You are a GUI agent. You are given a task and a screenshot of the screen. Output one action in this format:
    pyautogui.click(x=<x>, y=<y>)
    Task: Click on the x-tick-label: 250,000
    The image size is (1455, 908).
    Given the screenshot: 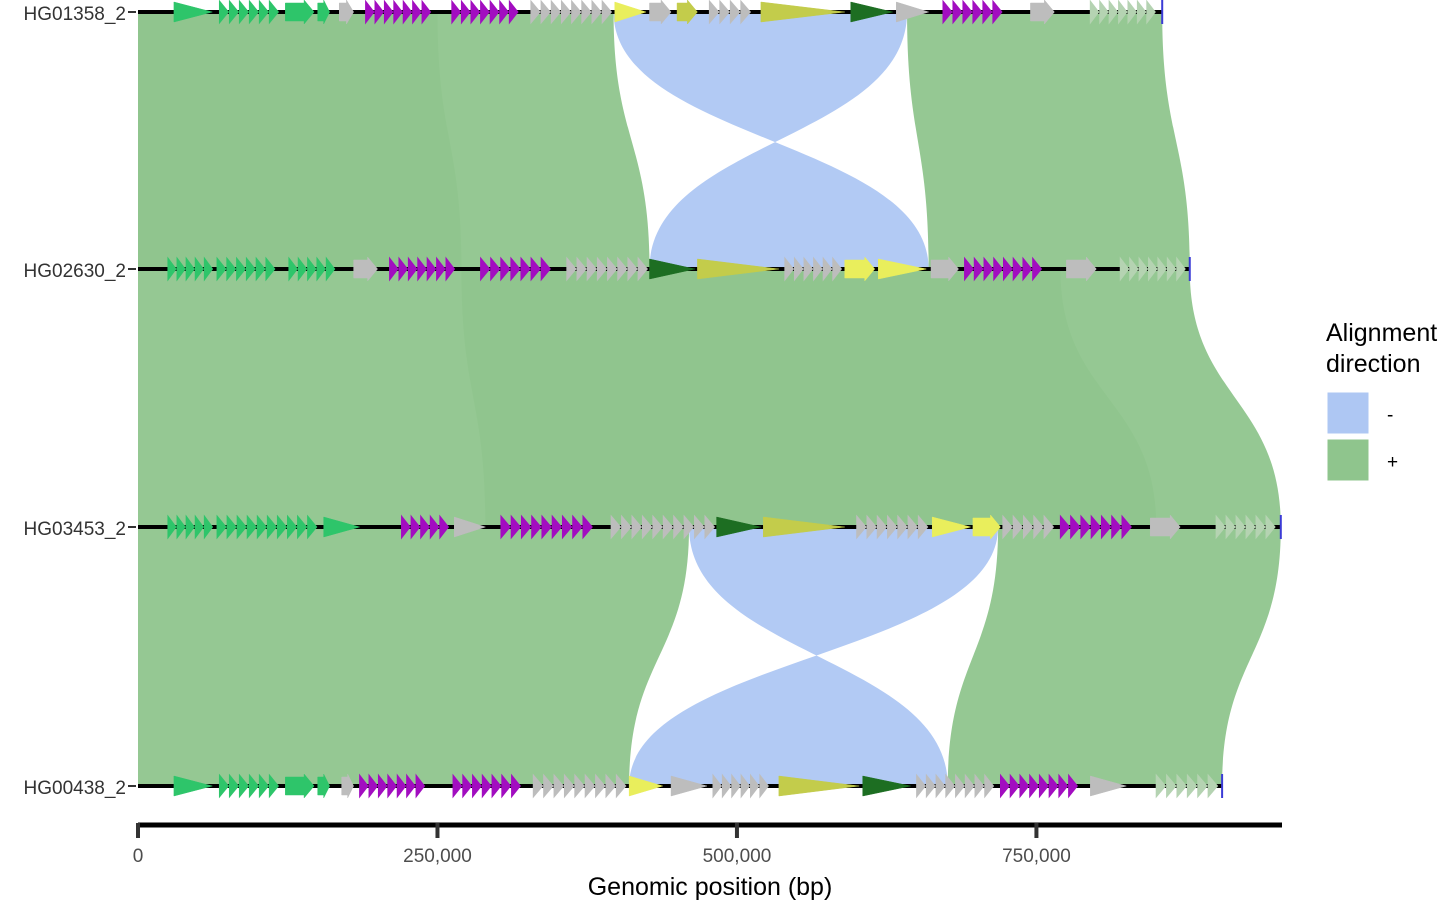 What is the action you would take?
    pyautogui.click(x=437, y=856)
    